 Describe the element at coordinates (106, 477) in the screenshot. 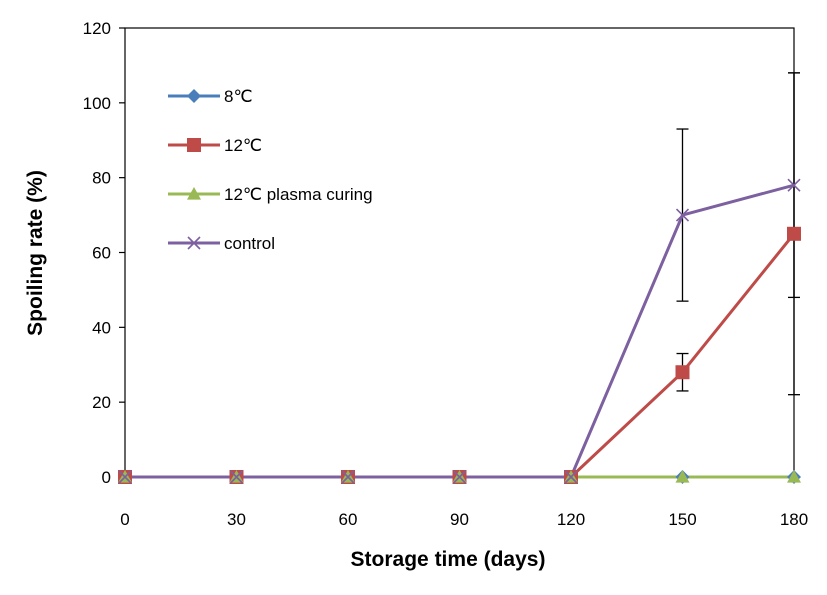

I see `y-tick-label: 0` at that location.